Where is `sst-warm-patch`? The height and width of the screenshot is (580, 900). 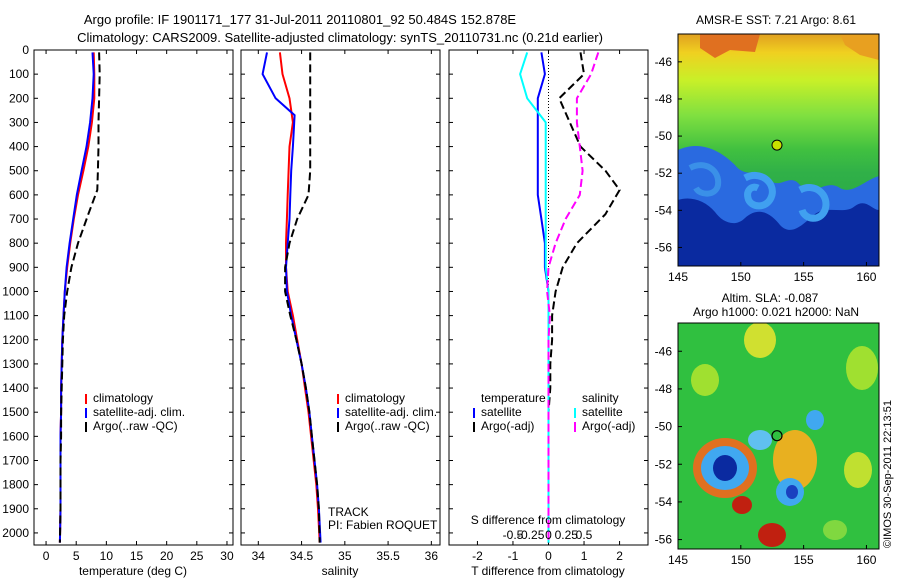
sst-warm-patch is located at coordinates (730, 46).